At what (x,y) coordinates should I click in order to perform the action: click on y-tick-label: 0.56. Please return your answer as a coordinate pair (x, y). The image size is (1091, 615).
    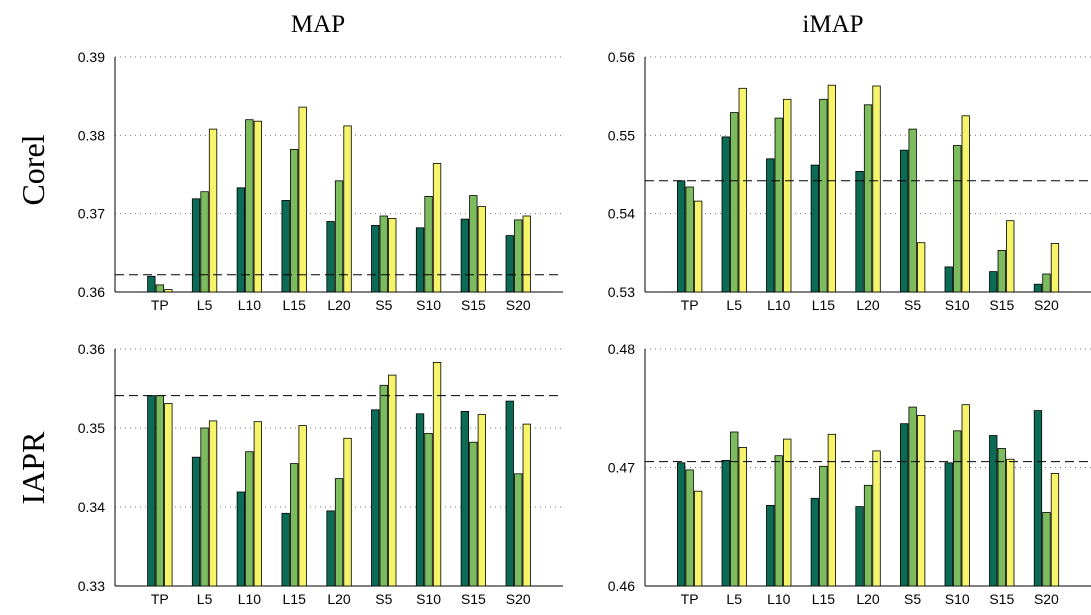
    Looking at the image, I should click on (621, 57).